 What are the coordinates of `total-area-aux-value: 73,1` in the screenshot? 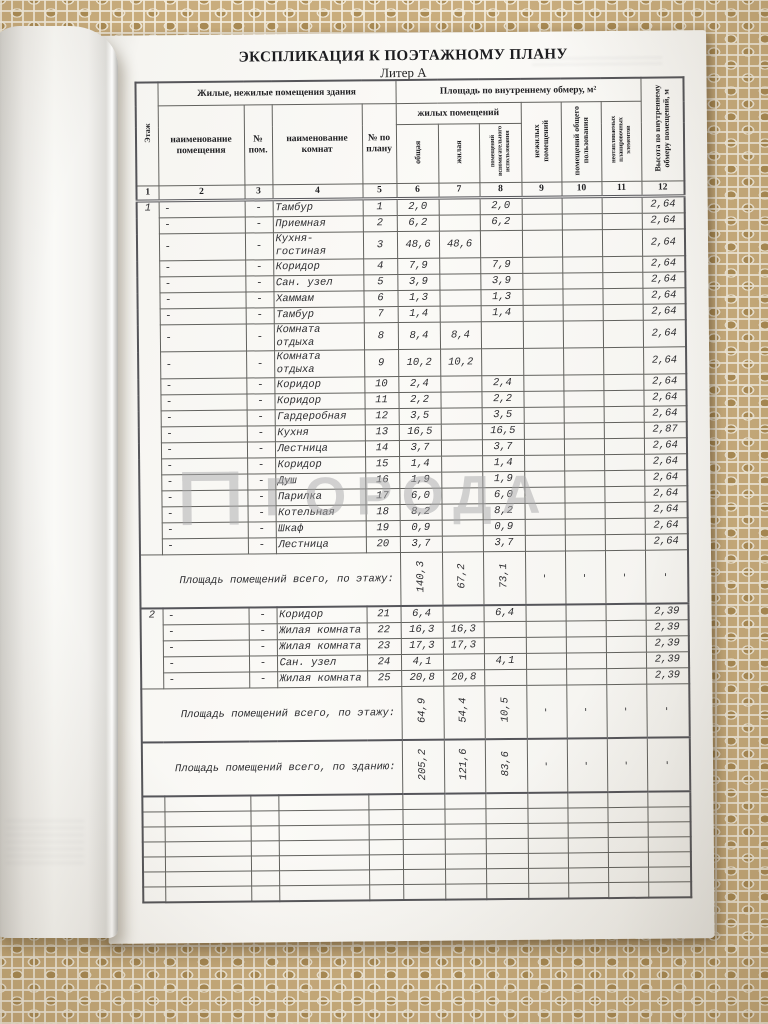 It's located at (503, 575).